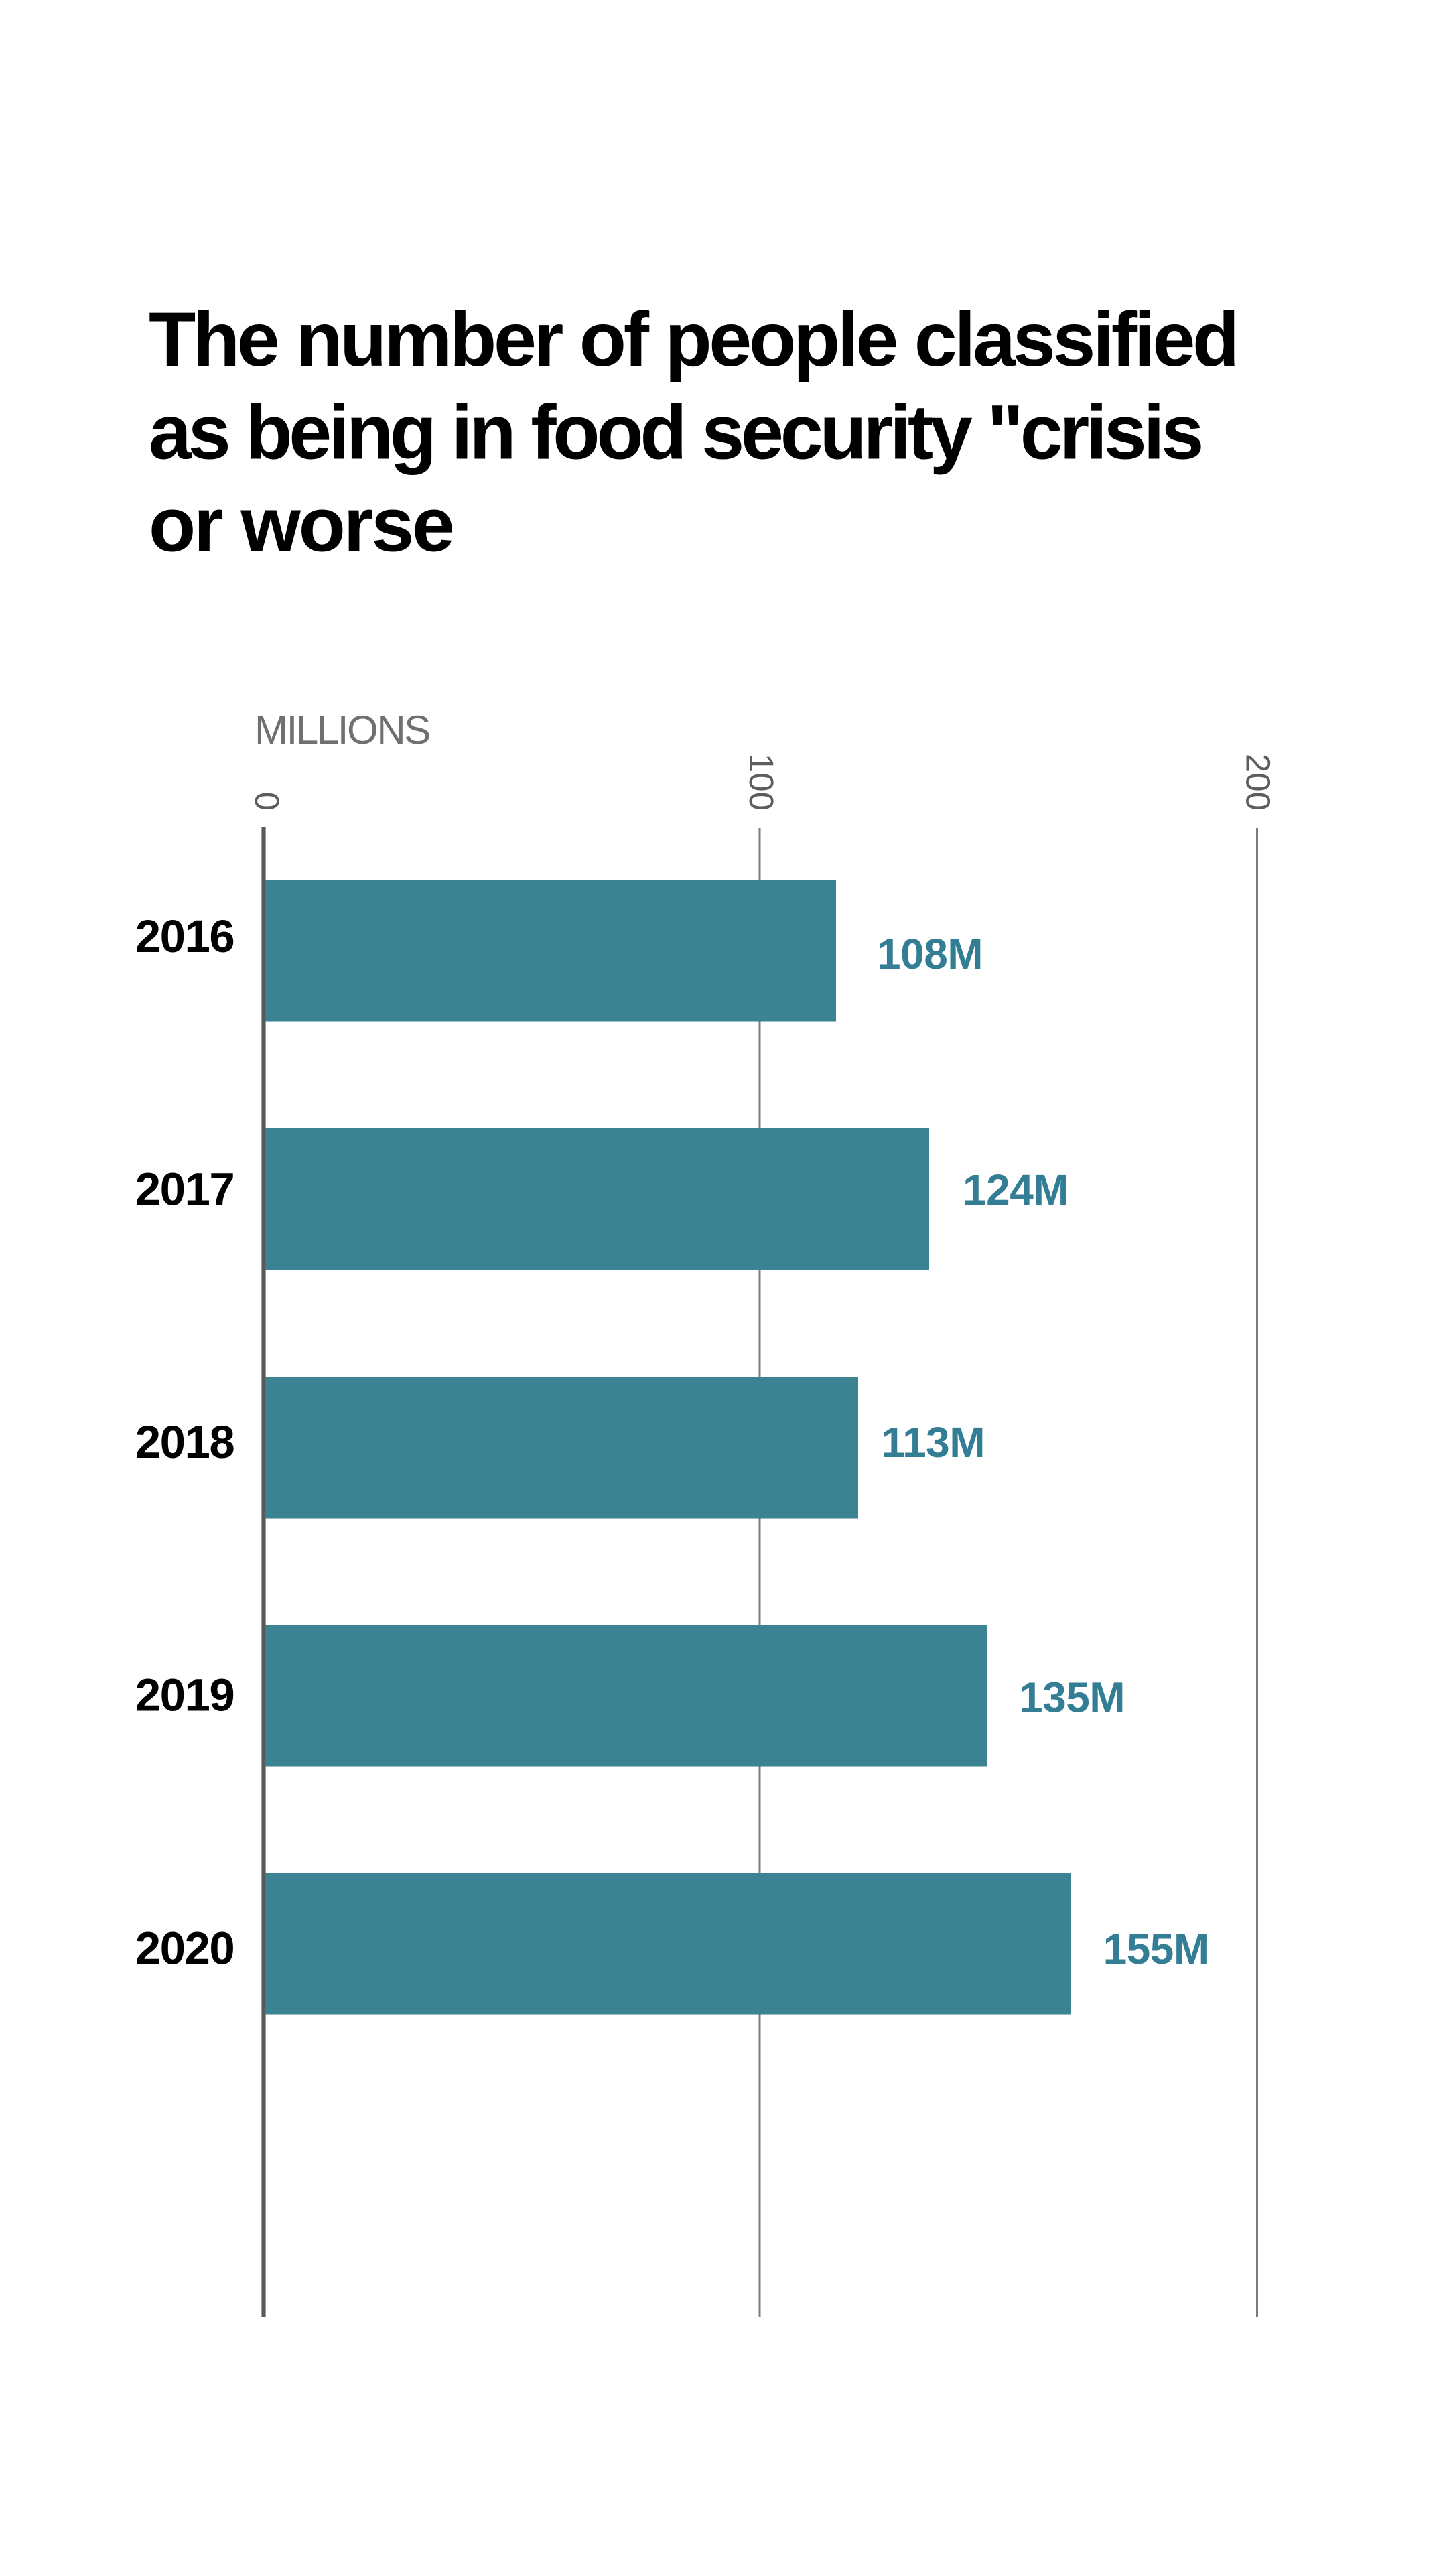  What do you see at coordinates (675, 433) in the screenshot?
I see `svg-text:as being in food security "cri: as being in food security "crisis` at bounding box center [675, 433].